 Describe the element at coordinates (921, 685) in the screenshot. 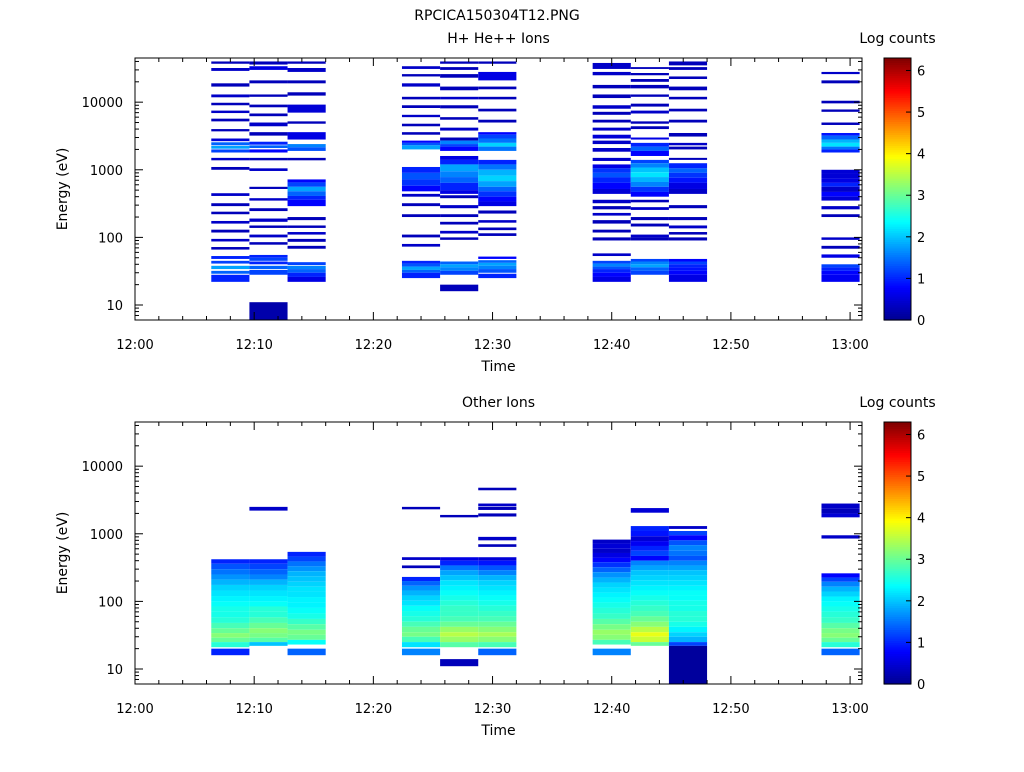

I see `colorbar-tick-label: 0` at that location.